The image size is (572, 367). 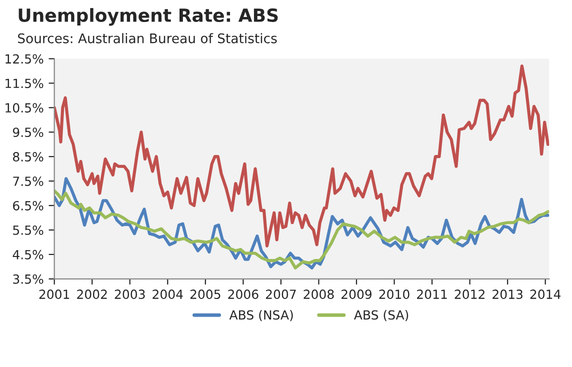 I want to click on x-tick-label: 2004, so click(x=167, y=295).